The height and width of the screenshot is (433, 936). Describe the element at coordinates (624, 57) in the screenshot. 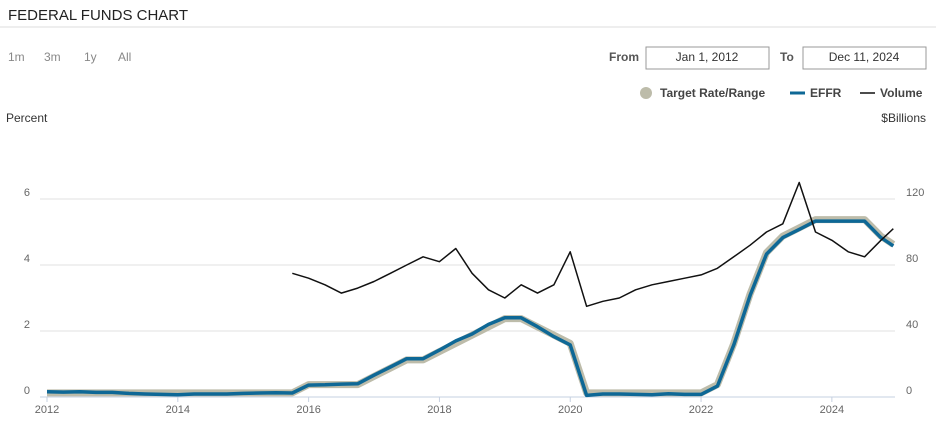

I see `from-label: From` at that location.